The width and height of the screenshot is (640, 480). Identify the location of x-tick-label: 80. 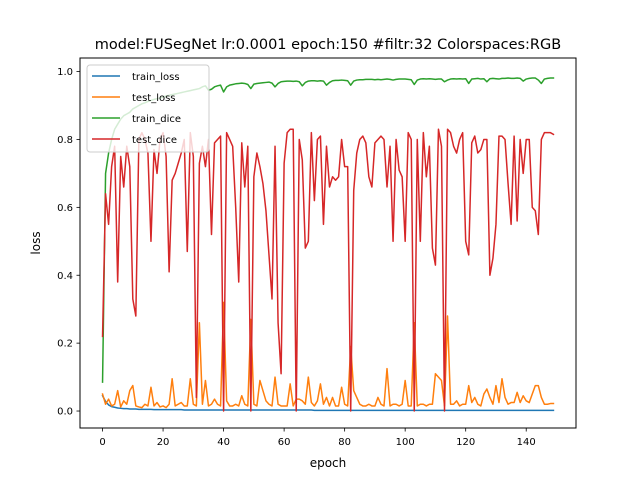
(344, 442).